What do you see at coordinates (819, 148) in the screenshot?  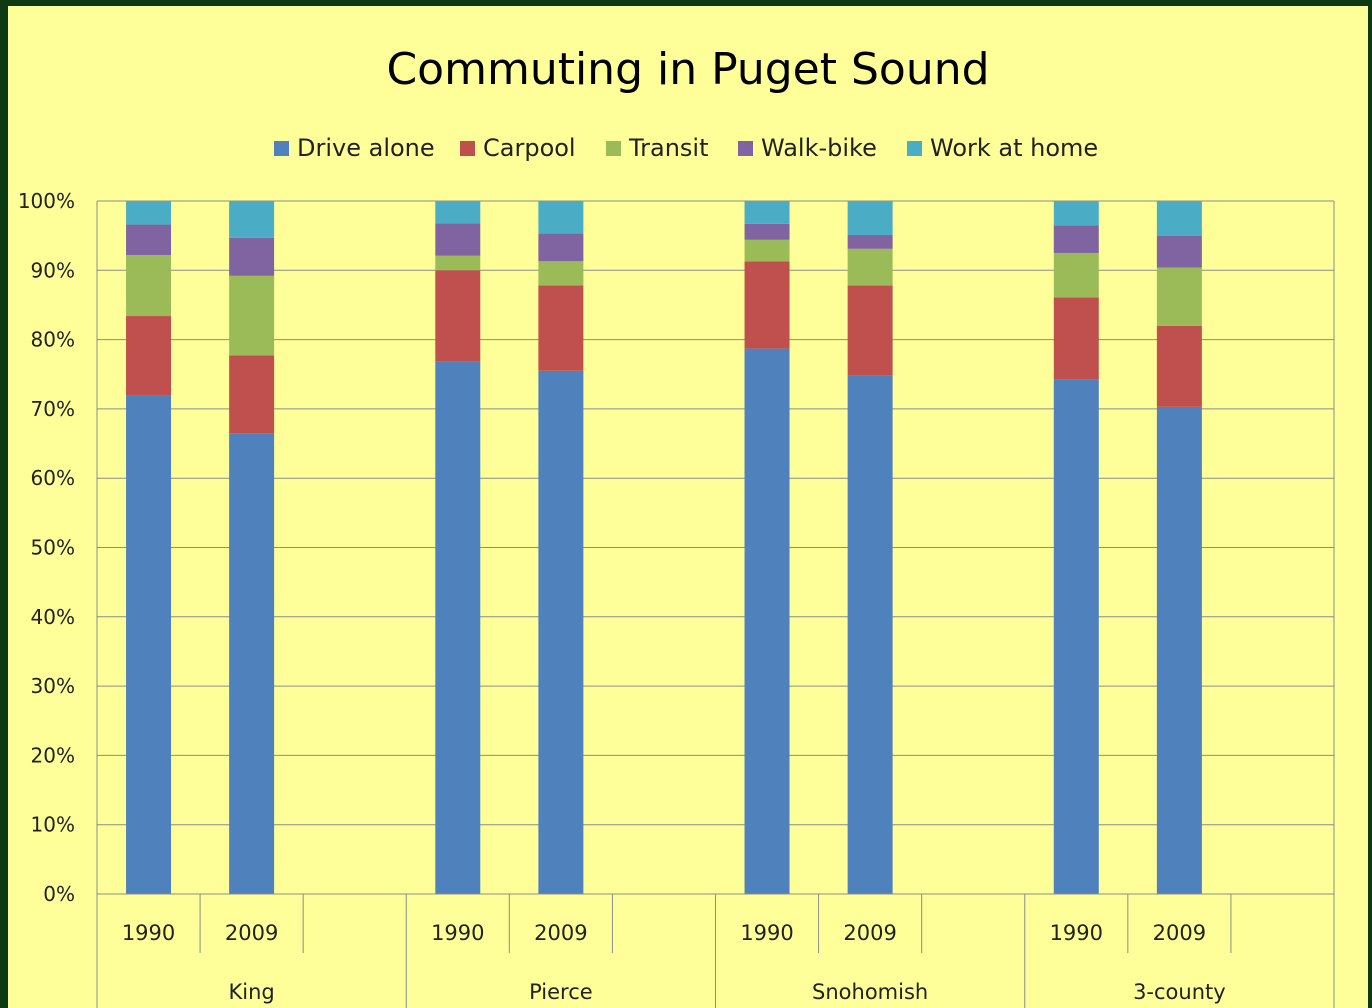 I see `legend-label: Walk-bike` at bounding box center [819, 148].